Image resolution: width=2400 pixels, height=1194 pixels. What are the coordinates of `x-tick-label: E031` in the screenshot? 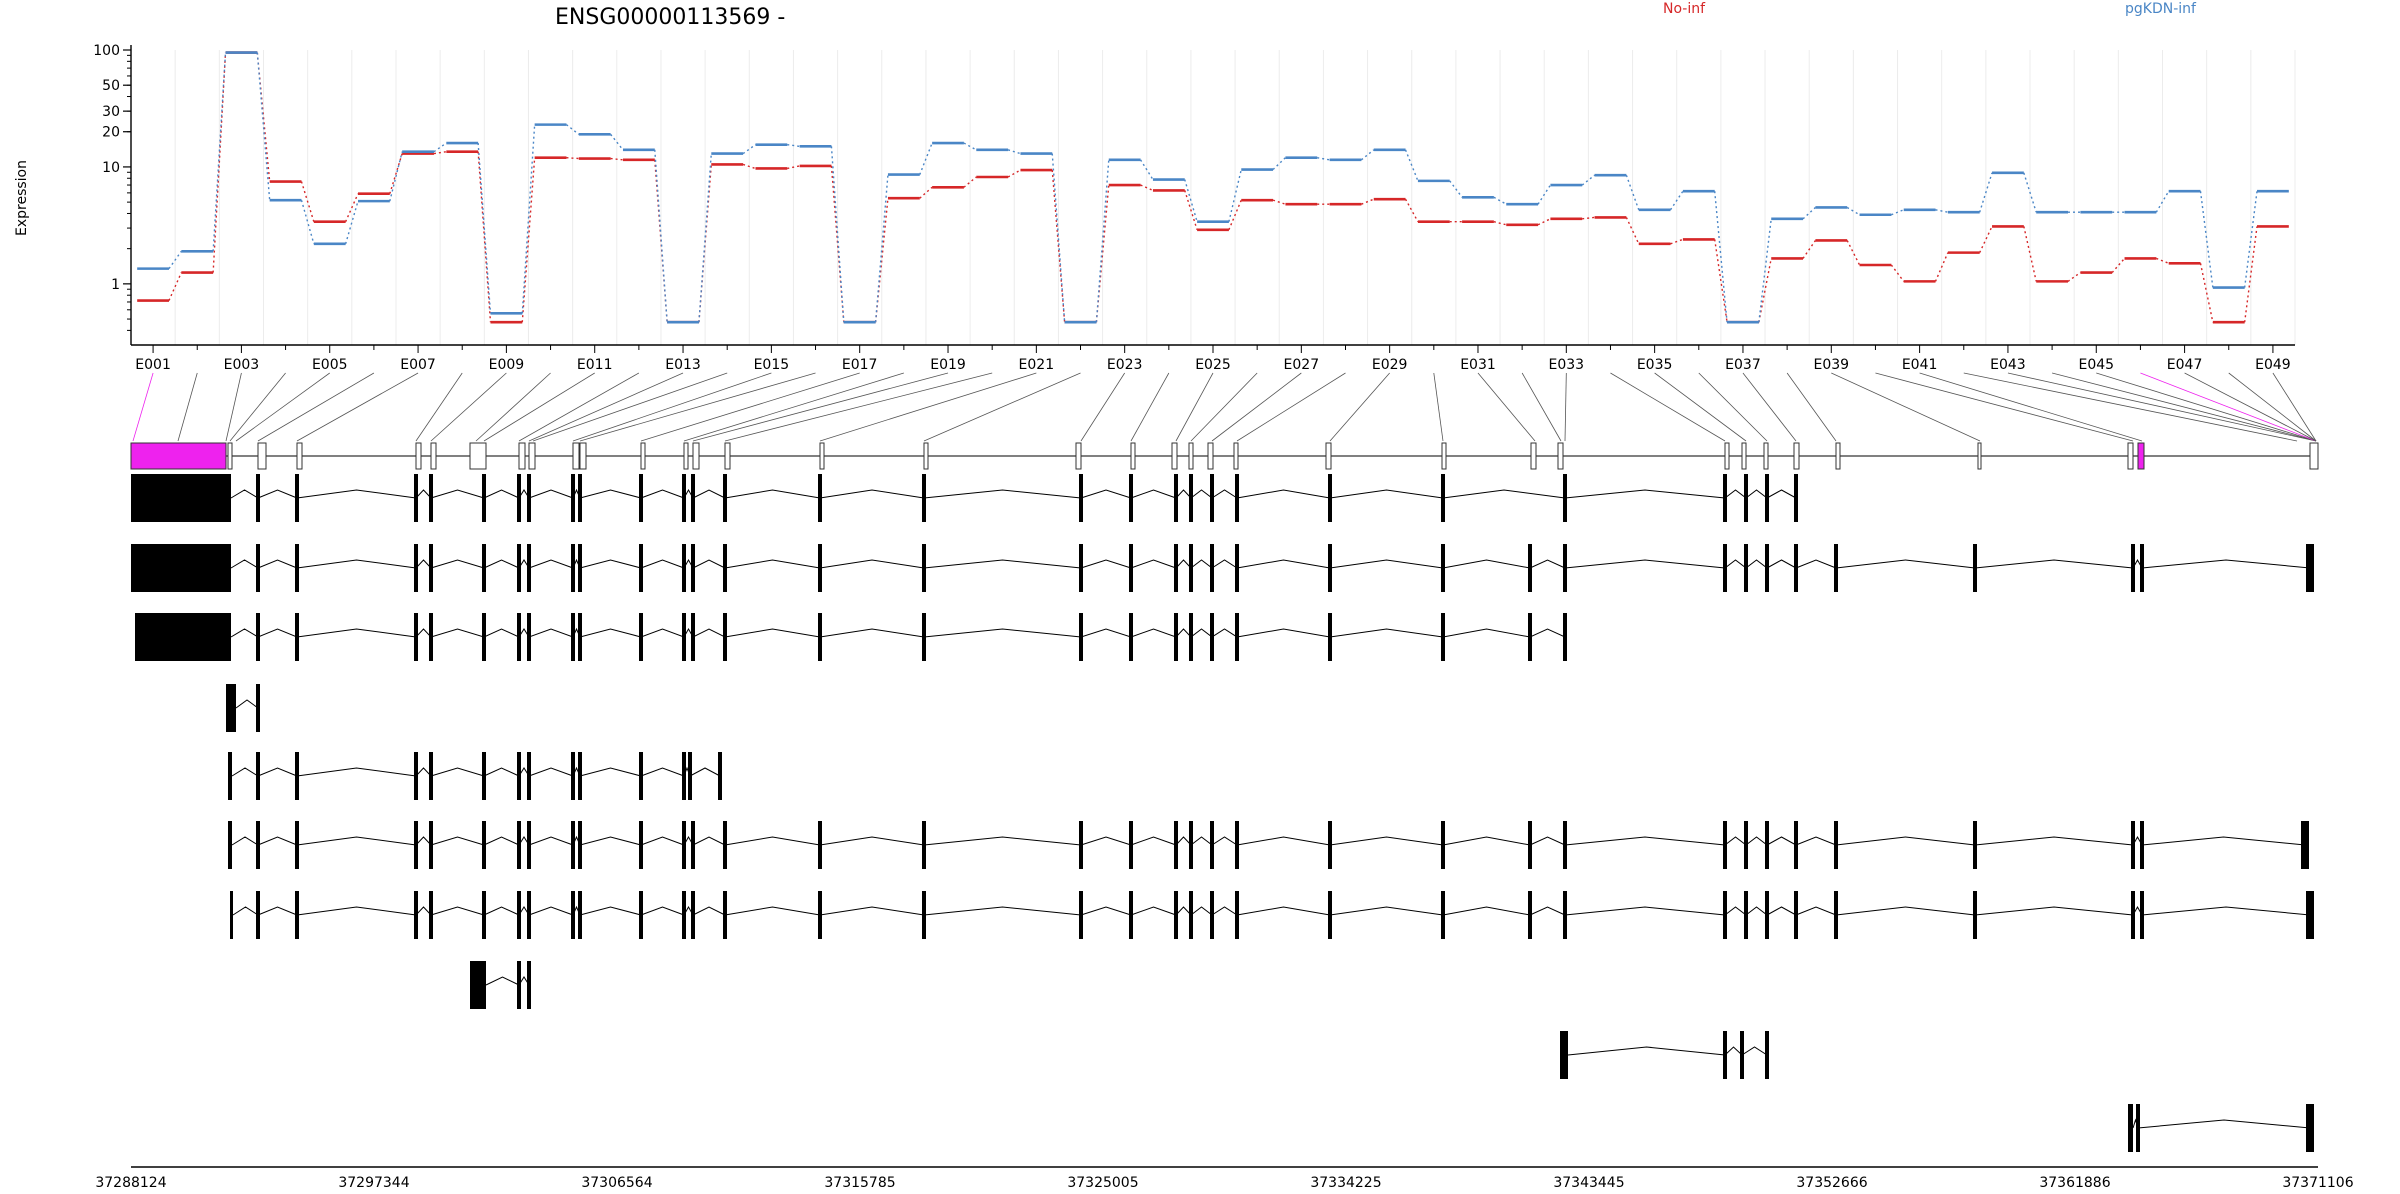 It's located at (1478, 365).